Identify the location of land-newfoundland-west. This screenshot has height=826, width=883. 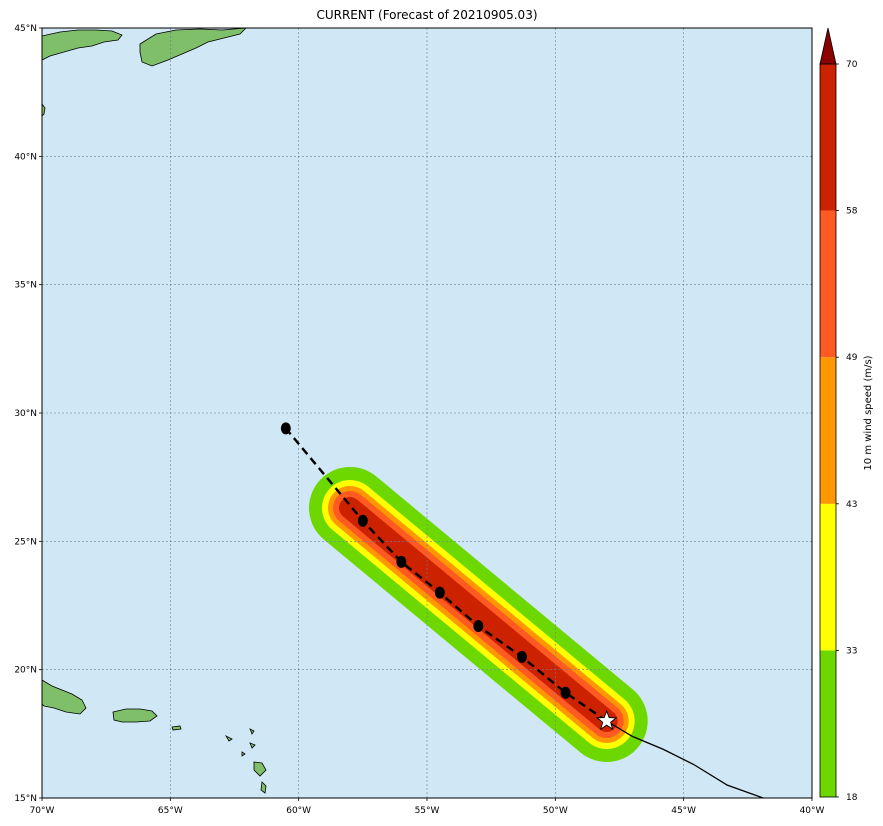
(82, 45).